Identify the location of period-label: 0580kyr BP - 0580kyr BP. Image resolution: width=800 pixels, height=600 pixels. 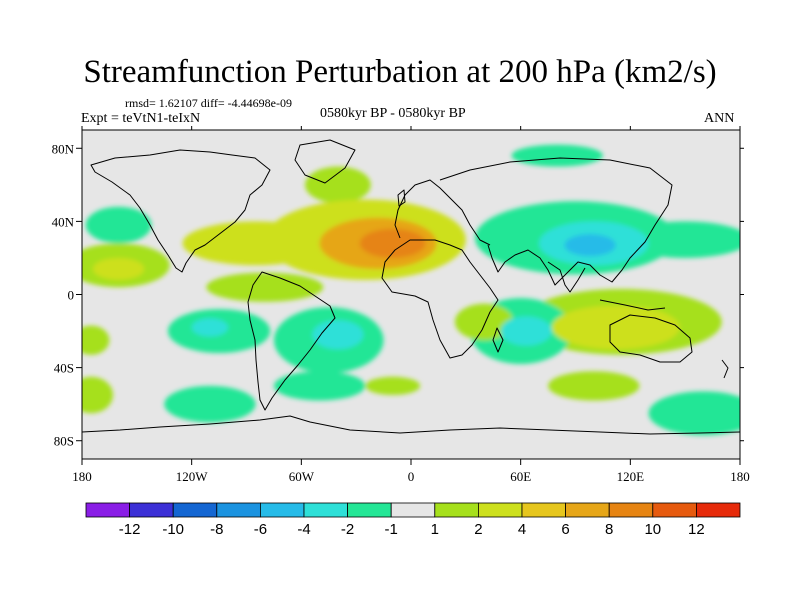
(393, 113).